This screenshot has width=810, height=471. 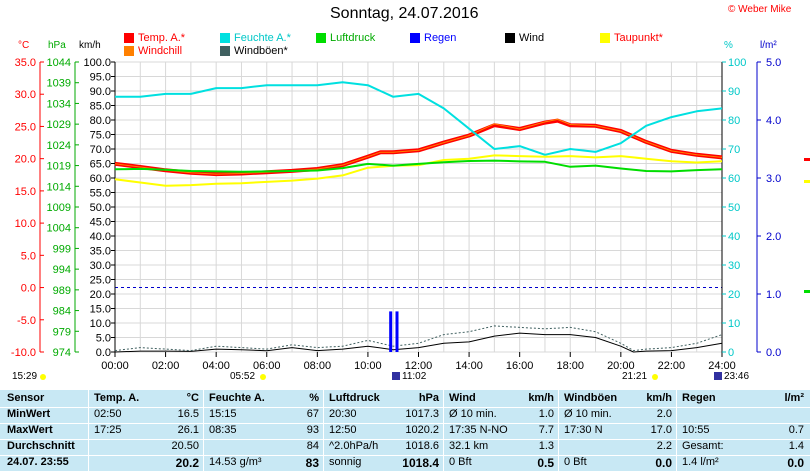 What do you see at coordinates (575, 462) in the screenshot?
I see `cell-left: 0 Bft` at bounding box center [575, 462].